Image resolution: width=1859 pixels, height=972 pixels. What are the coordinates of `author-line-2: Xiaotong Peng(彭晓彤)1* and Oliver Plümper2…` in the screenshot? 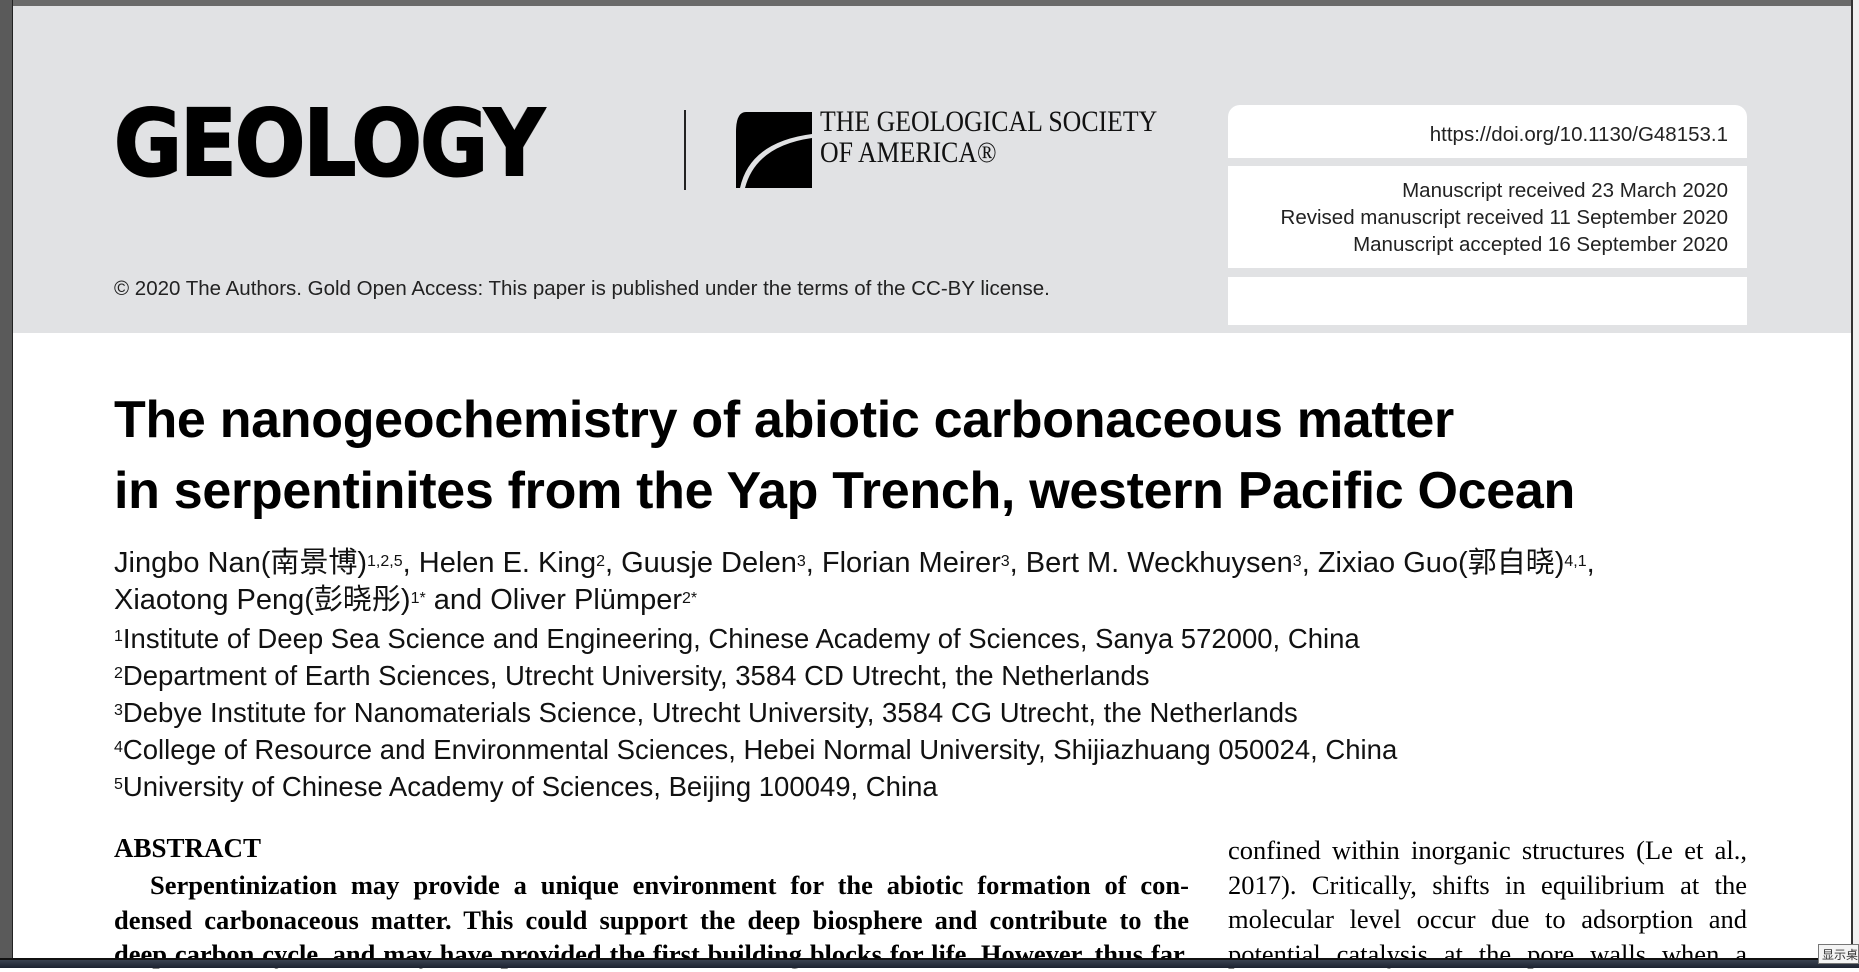 It's located at (854, 600).